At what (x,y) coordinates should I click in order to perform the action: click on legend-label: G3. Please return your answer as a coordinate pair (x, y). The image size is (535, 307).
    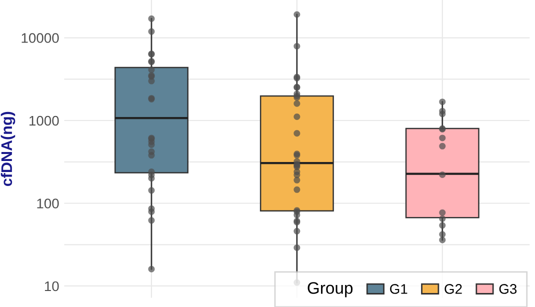
    Looking at the image, I should click on (508, 289).